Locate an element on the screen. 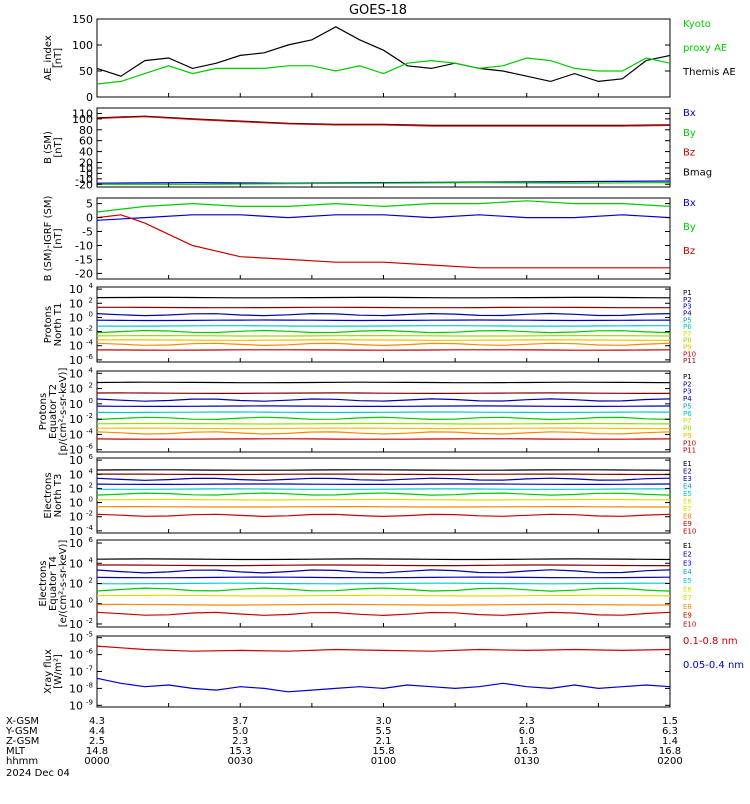 The width and height of the screenshot is (750, 804). legend-entry: E5 is located at coordinates (687, 581).